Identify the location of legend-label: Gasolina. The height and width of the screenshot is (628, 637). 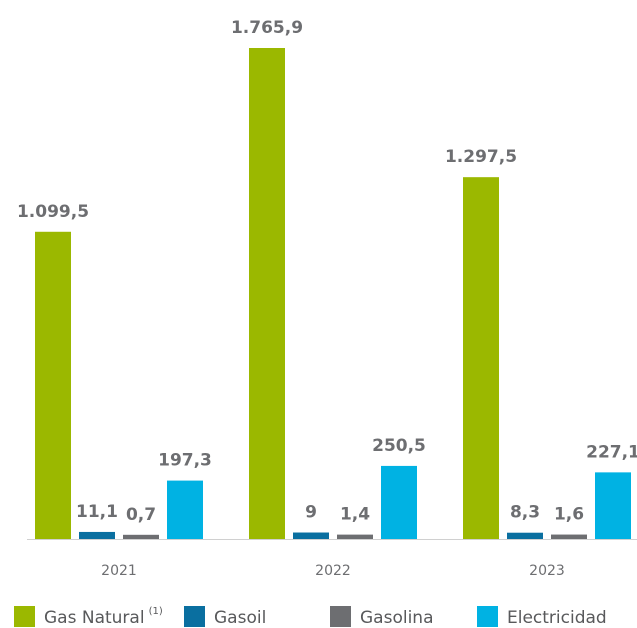
(397, 618).